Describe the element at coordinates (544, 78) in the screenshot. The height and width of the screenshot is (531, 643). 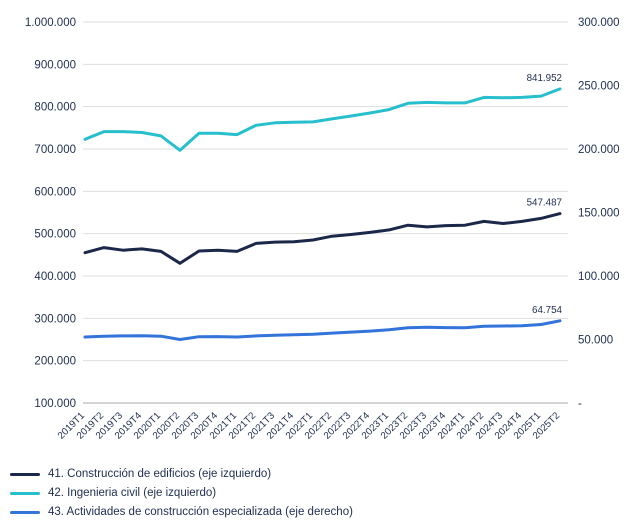
I see `series-end-label: 841.952` at that location.